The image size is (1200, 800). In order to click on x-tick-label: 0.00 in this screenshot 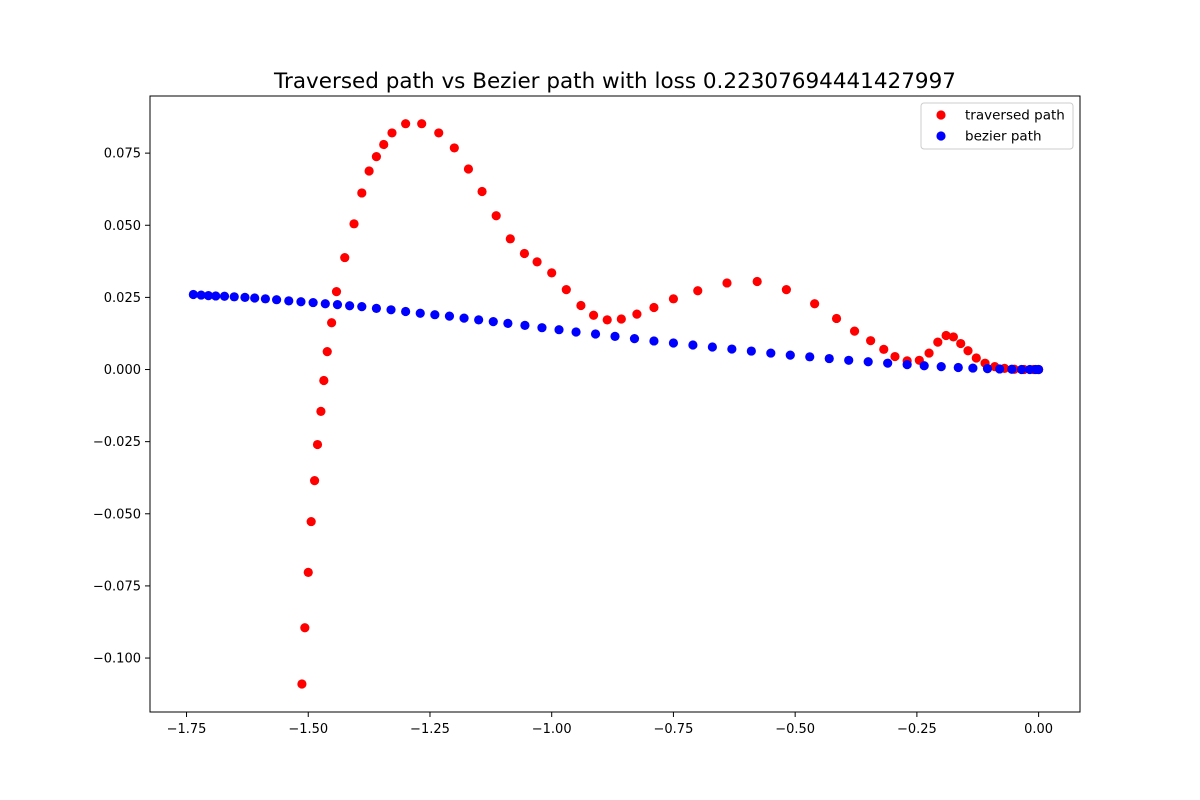, I will do `click(1038, 729)`.